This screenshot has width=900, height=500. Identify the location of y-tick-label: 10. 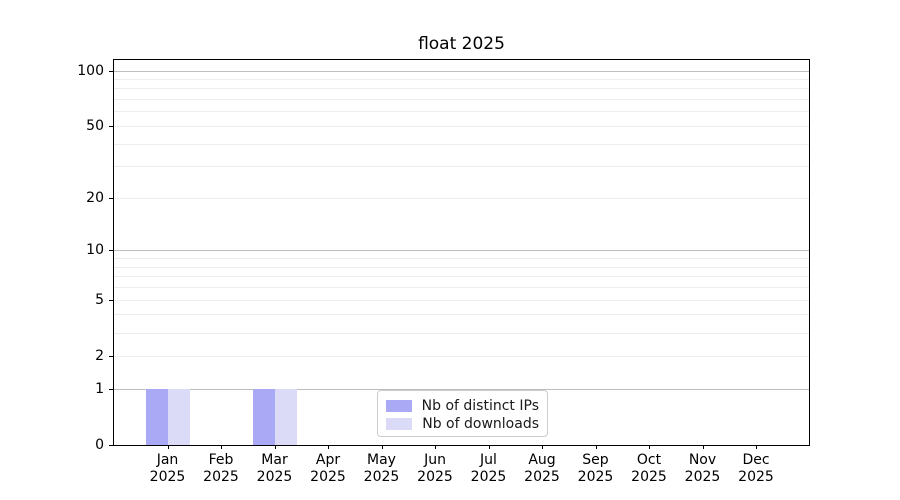
(95, 250).